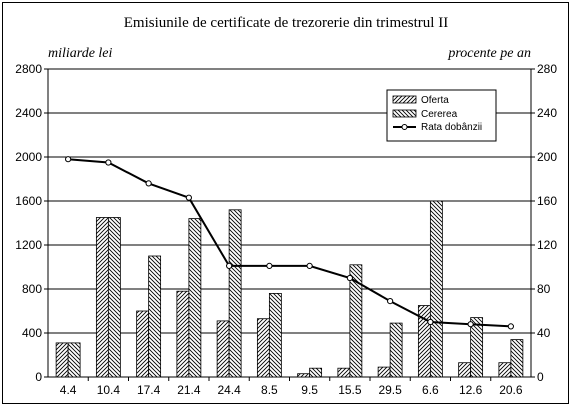 This screenshot has height=410, width=573. I want to click on x-tick-label: 6.6, so click(430, 390).